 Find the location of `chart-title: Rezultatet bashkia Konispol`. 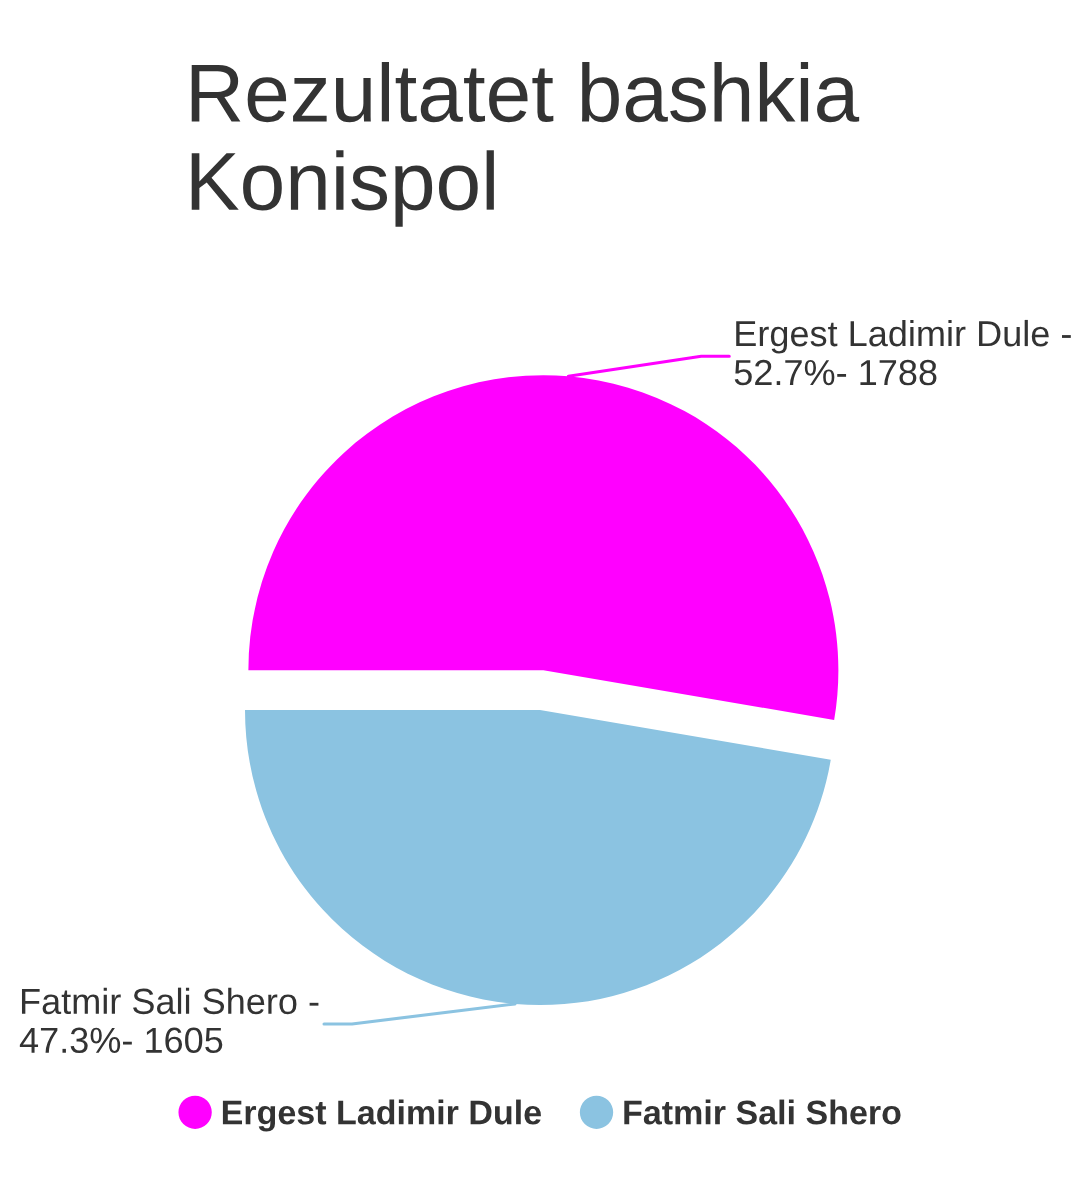

chart-title: Rezultatet bashkia Konispol is located at coordinates (525, 144).